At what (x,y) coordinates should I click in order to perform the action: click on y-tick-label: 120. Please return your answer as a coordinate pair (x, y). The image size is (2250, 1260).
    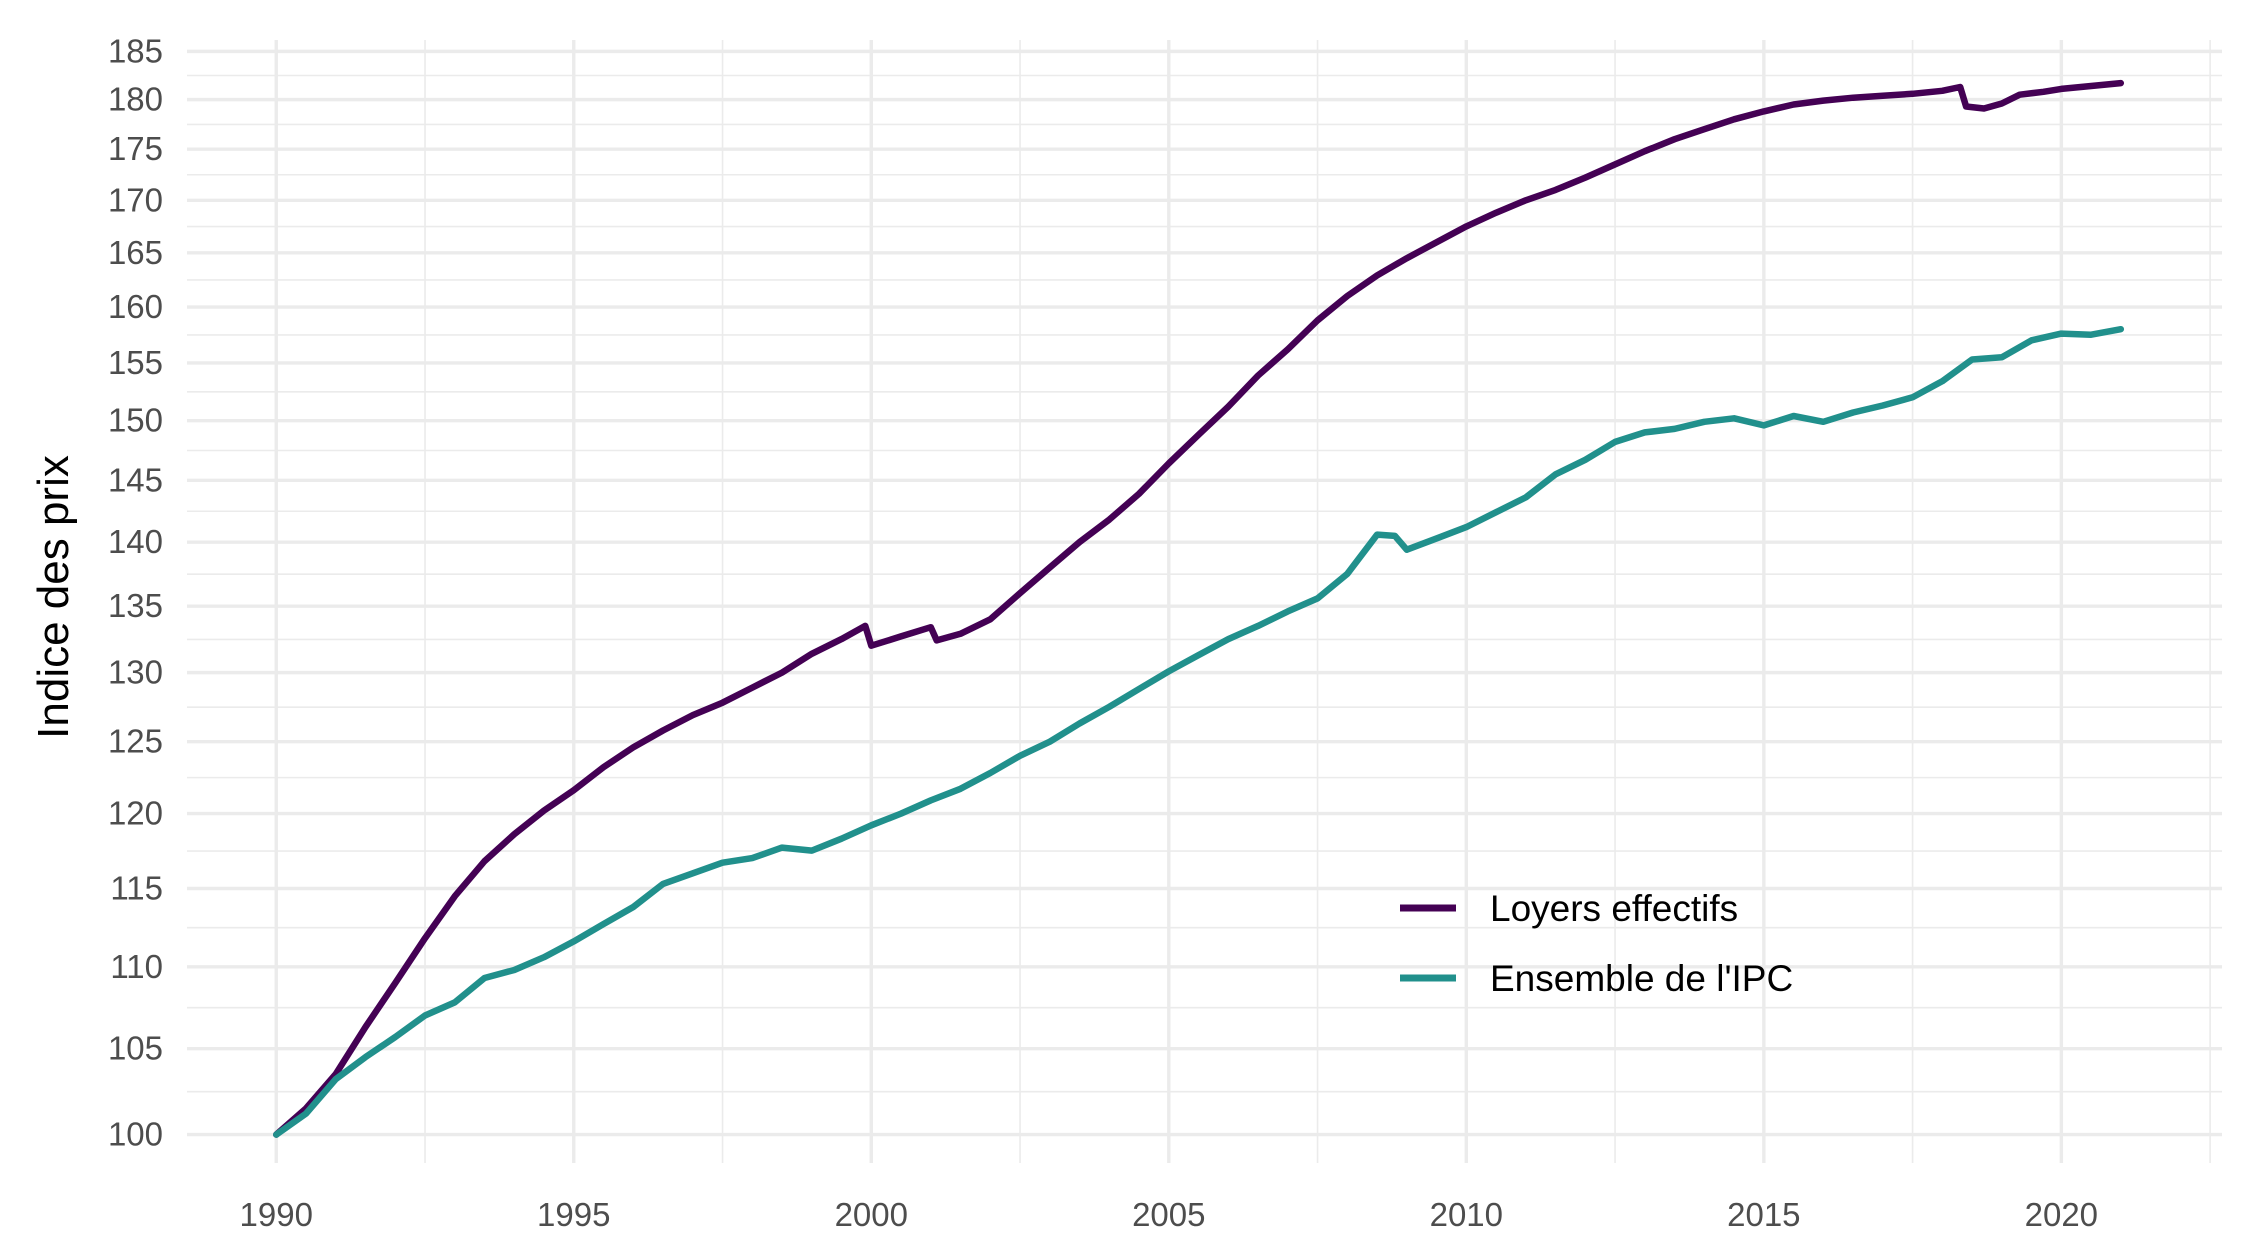
    Looking at the image, I should click on (135, 813).